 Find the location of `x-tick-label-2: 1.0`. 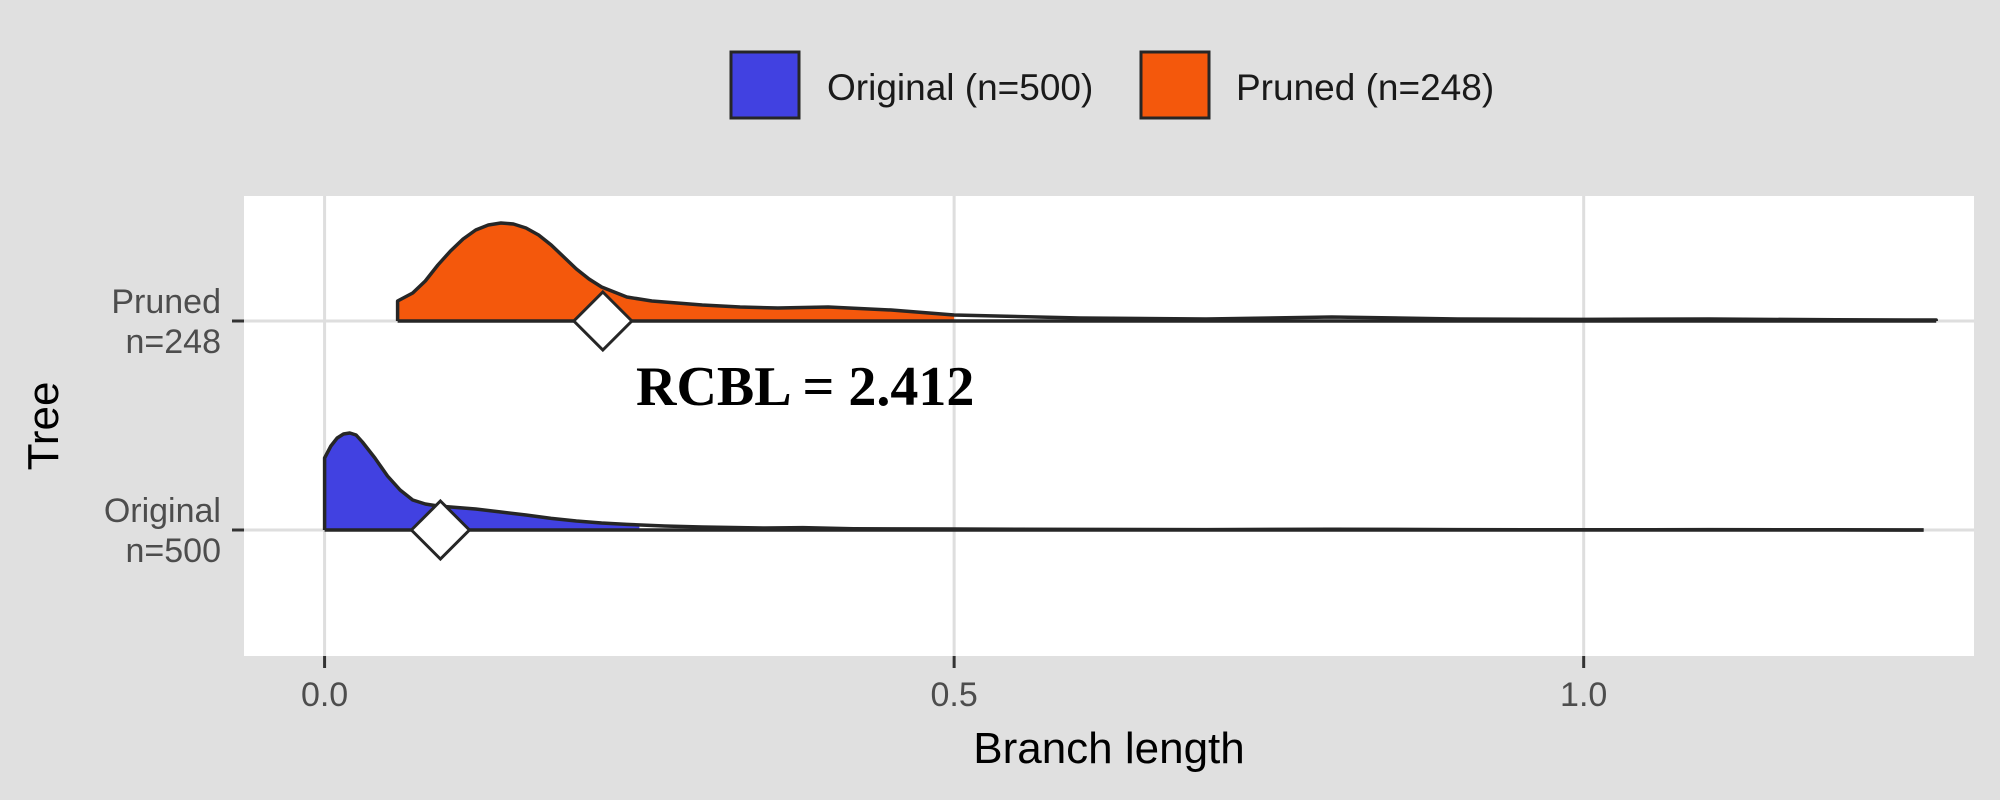

x-tick-label-2: 1.0 is located at coordinates (1583, 695).